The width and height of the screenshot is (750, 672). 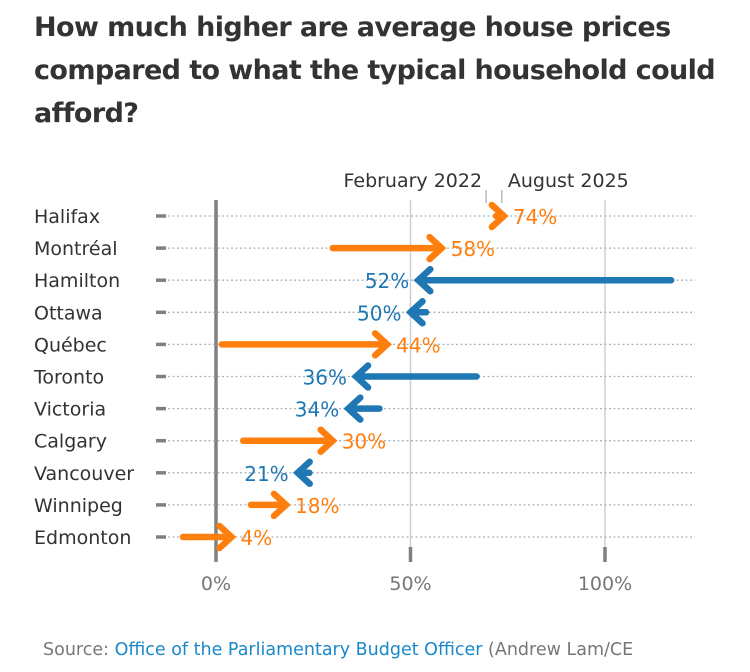 I want to click on category-label: Québec, so click(x=70, y=345).